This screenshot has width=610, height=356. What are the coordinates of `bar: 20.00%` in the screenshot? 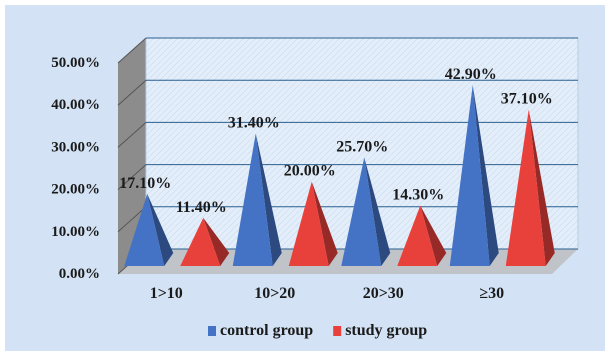 It's located at (311, 214).